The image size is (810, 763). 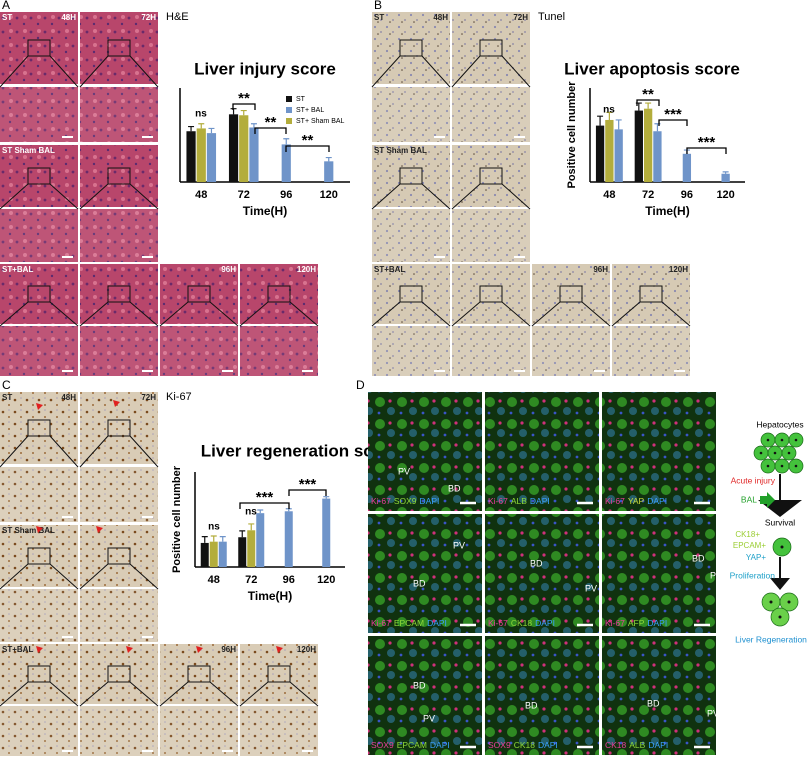 I want to click on diagram-text: Liver Regeneration, so click(x=771, y=639).